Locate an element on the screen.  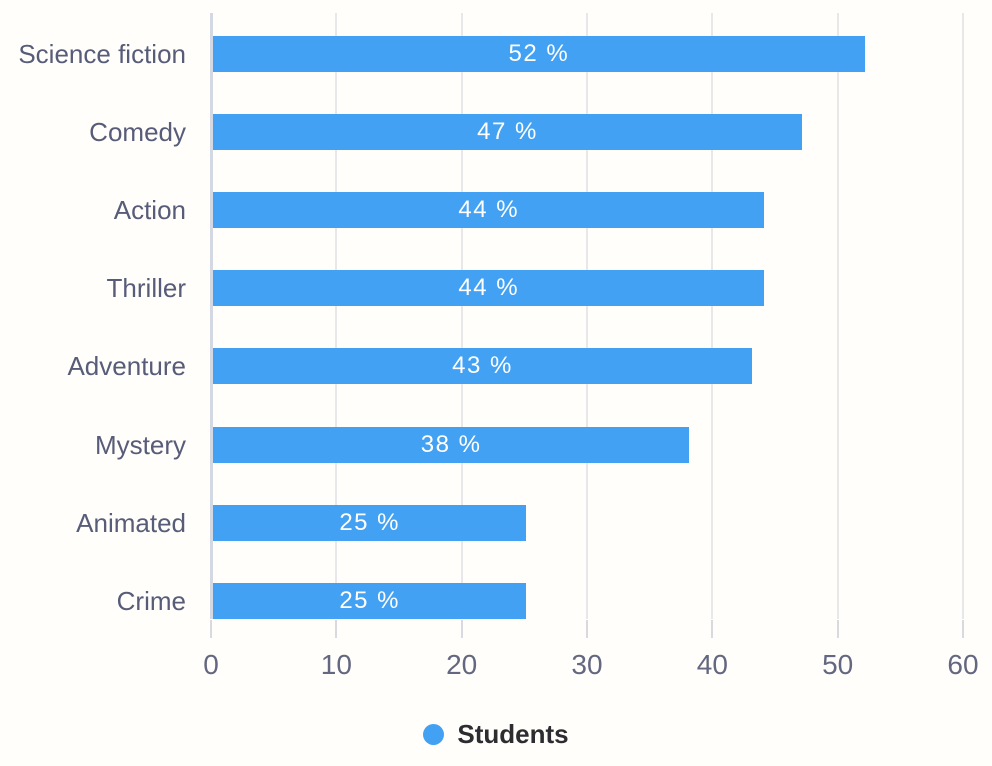
category-label-adventure: Adventure is located at coordinates (126, 366).